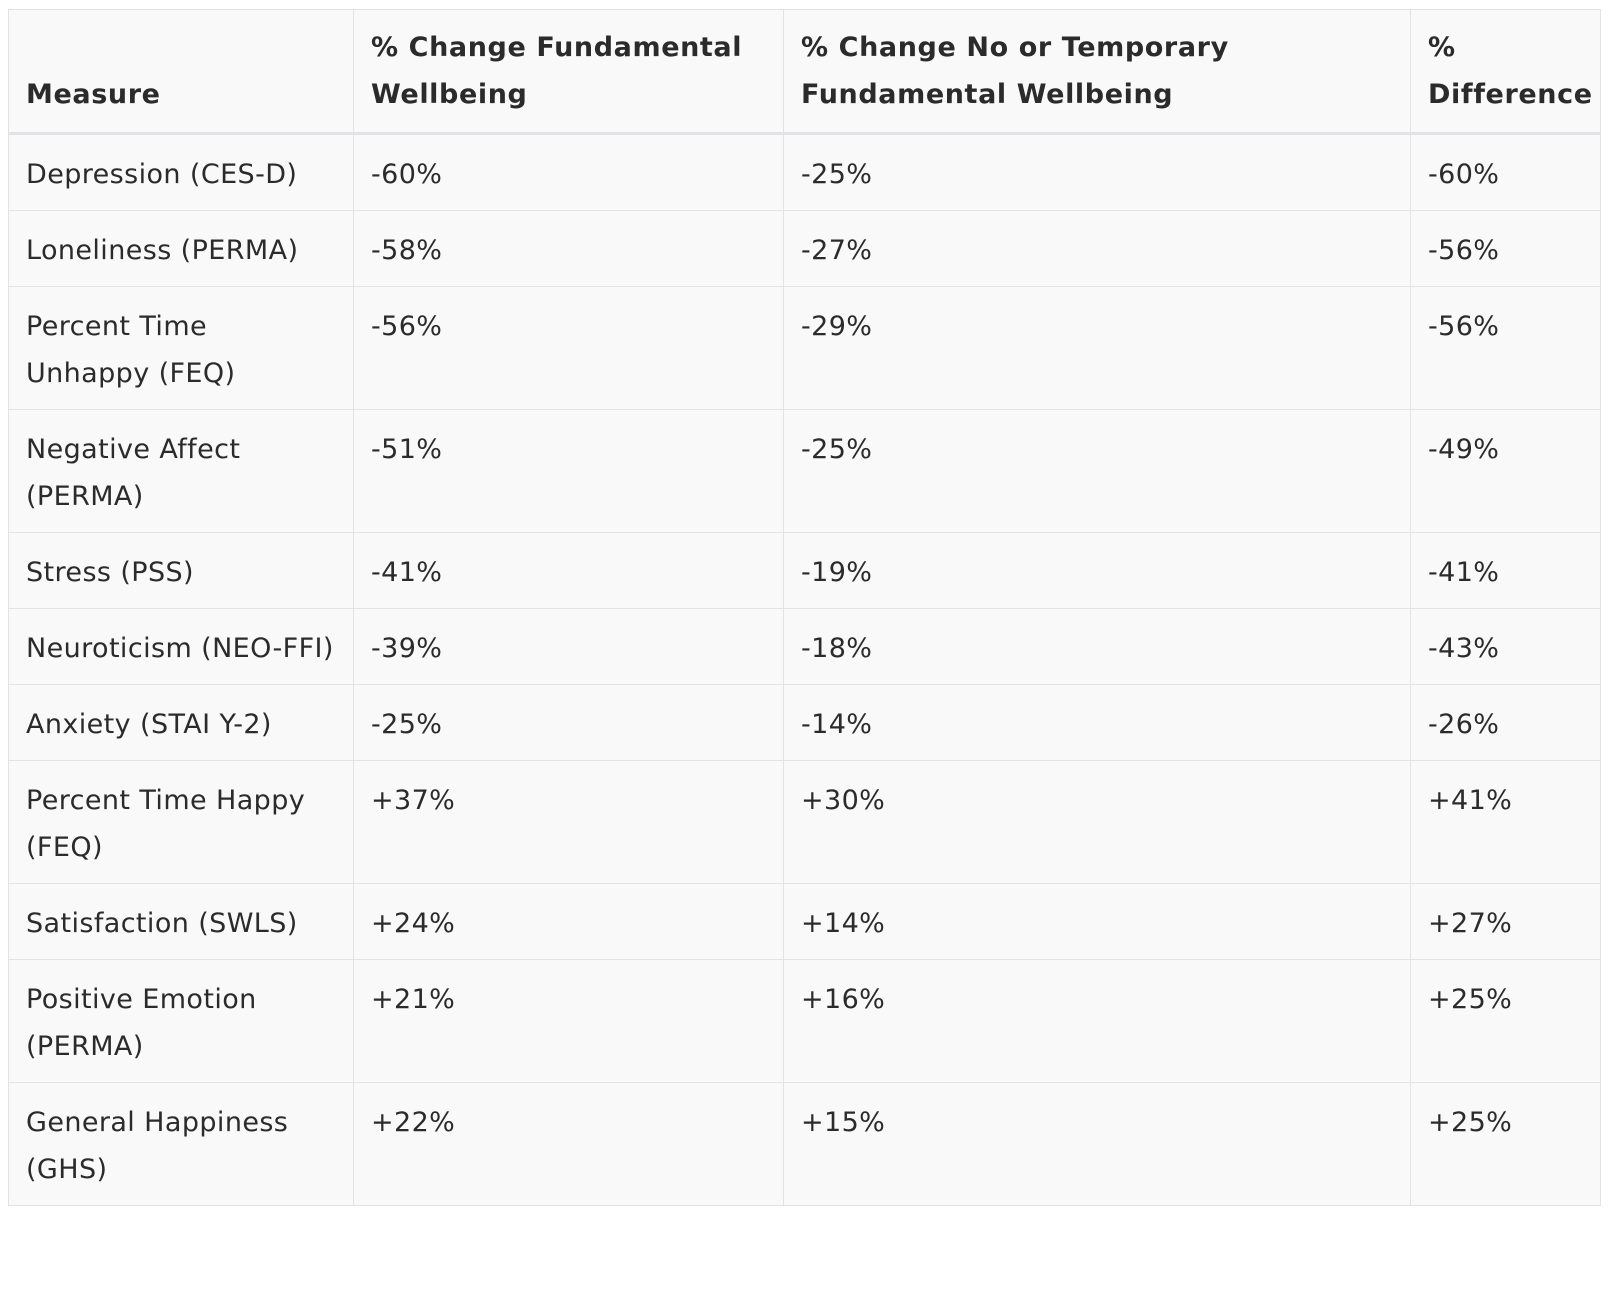 This screenshot has width=1610, height=1292. I want to click on header-change-fundamental: % Change Fundamental Wellbeing, so click(568, 72).